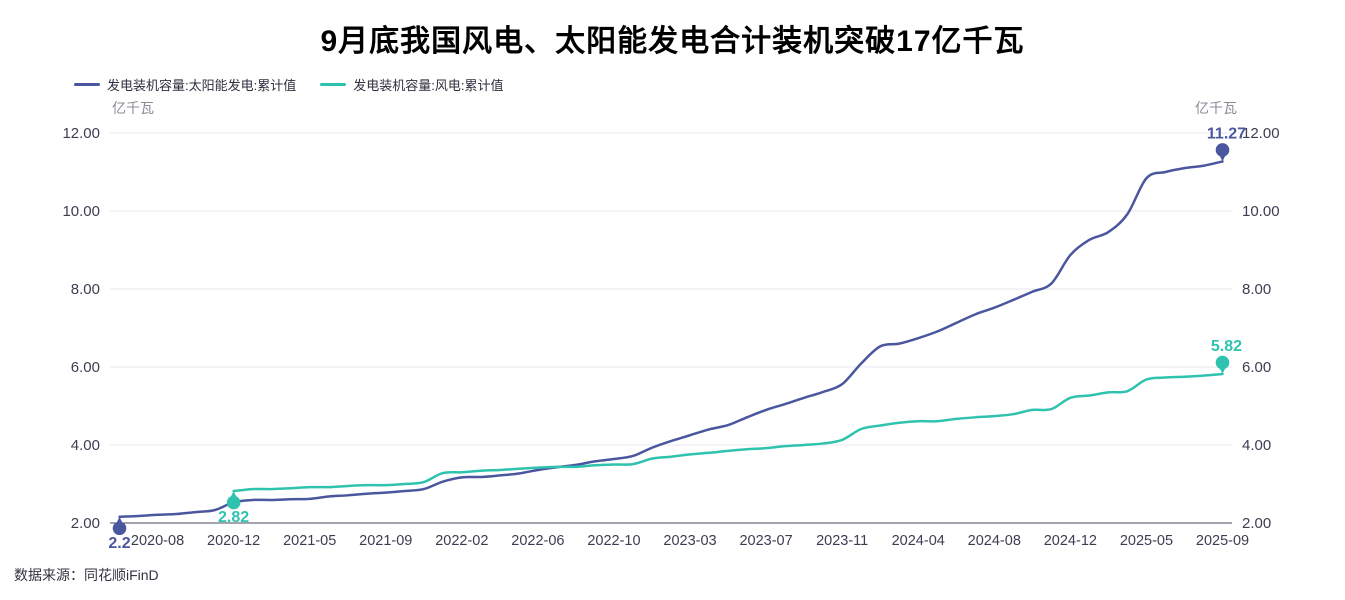 The image size is (1345, 600). What do you see at coordinates (1146, 541) in the screenshot?
I see `x-axis-tick-label: 2025-05` at bounding box center [1146, 541].